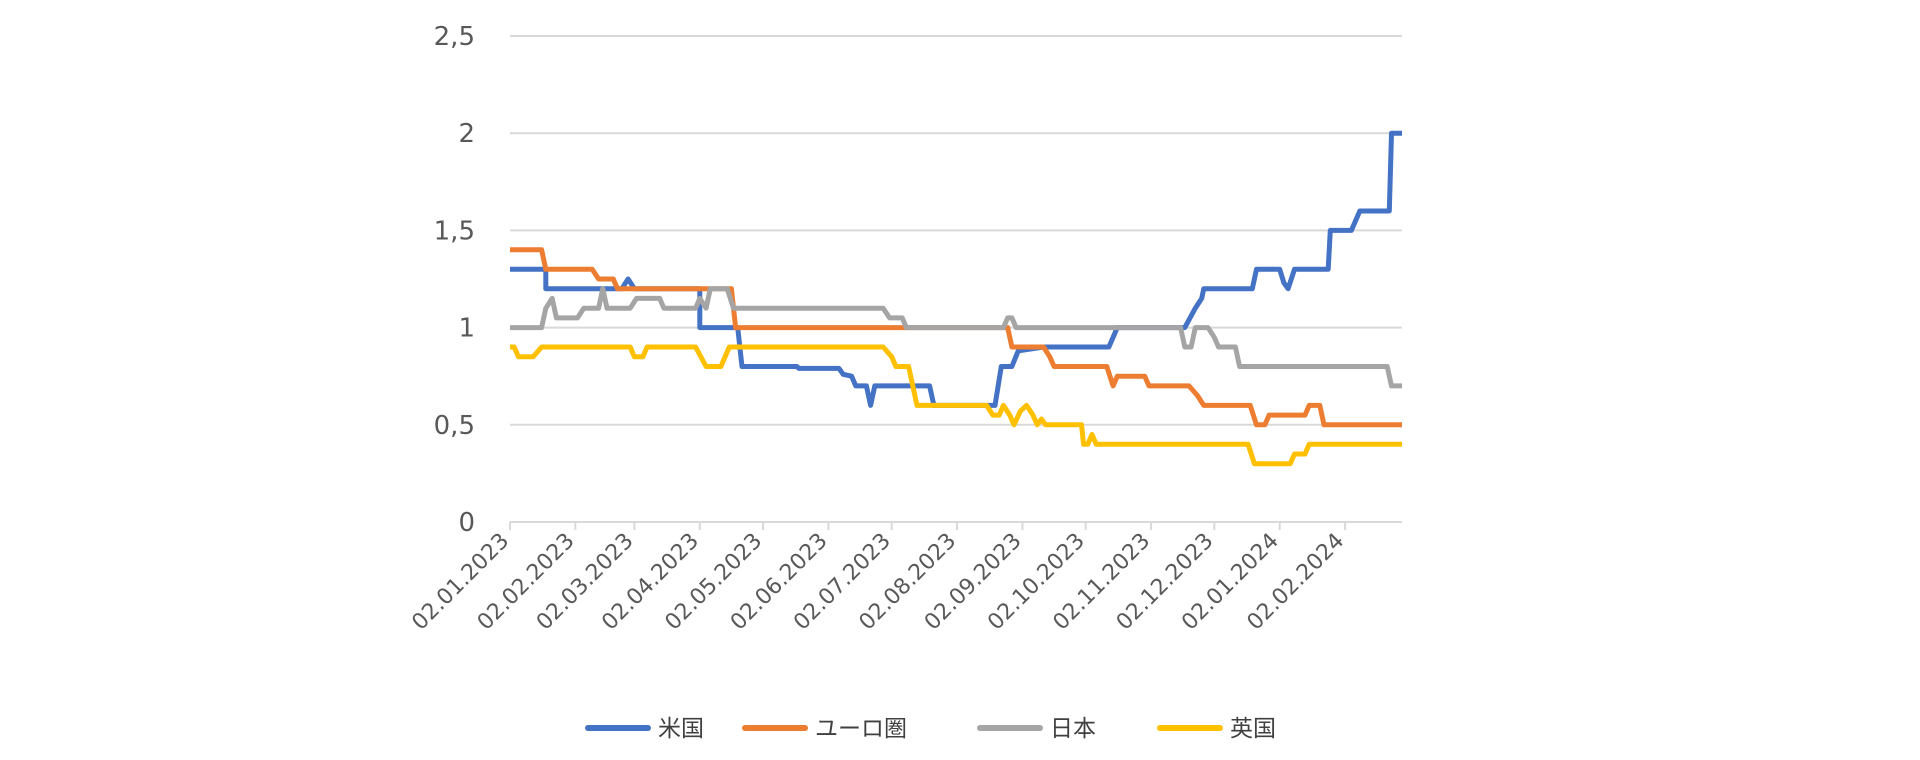 The width and height of the screenshot is (1920, 760). I want to click on y-tick-label: 1, so click(466, 329).